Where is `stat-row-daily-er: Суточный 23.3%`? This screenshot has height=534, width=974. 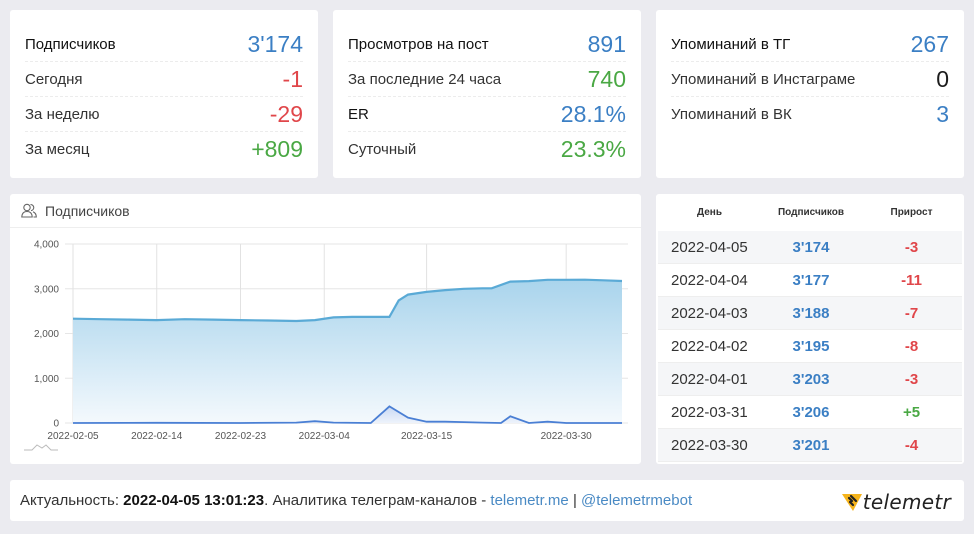
stat-row-daily-er: Суточный 23.3% is located at coordinates (487, 149).